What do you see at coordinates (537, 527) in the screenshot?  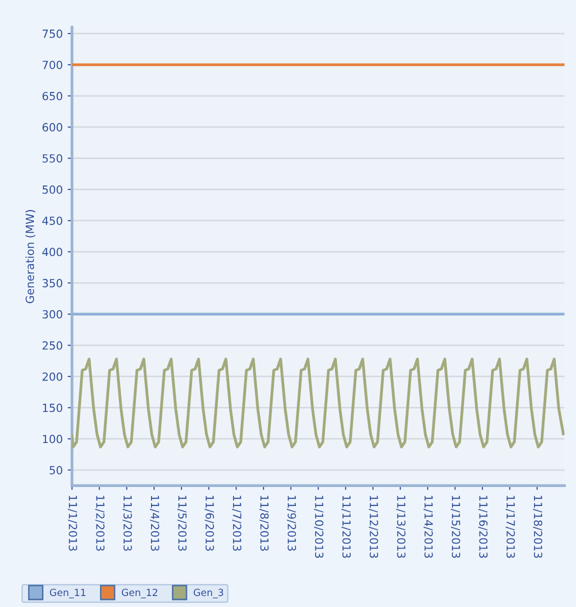 I see `x-tick-label: 11/18/2013` at bounding box center [537, 527].